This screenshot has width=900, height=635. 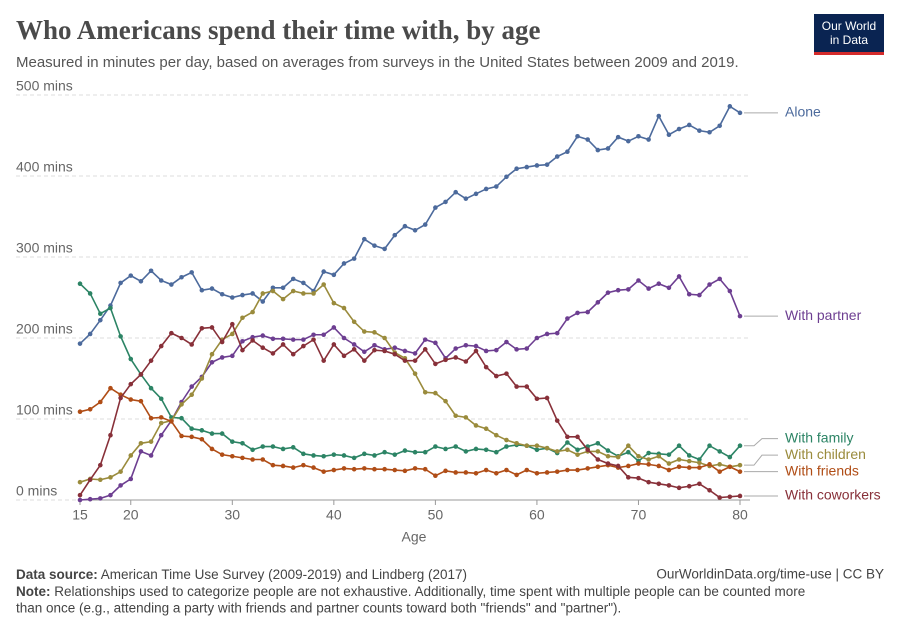 What do you see at coordinates (849, 34) in the screenshot?
I see `logo: Our World in Data` at bounding box center [849, 34].